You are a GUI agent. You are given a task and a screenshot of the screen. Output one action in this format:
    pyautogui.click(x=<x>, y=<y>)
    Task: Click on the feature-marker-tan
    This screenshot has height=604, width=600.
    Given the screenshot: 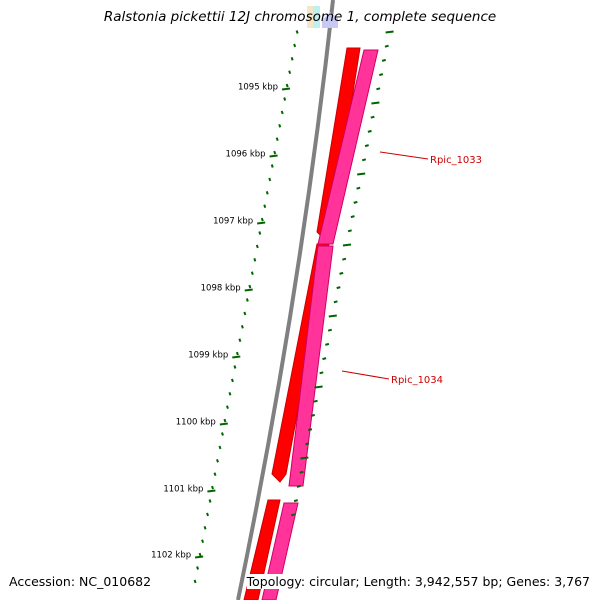 What is the action you would take?
    pyautogui.click(x=310, y=17)
    